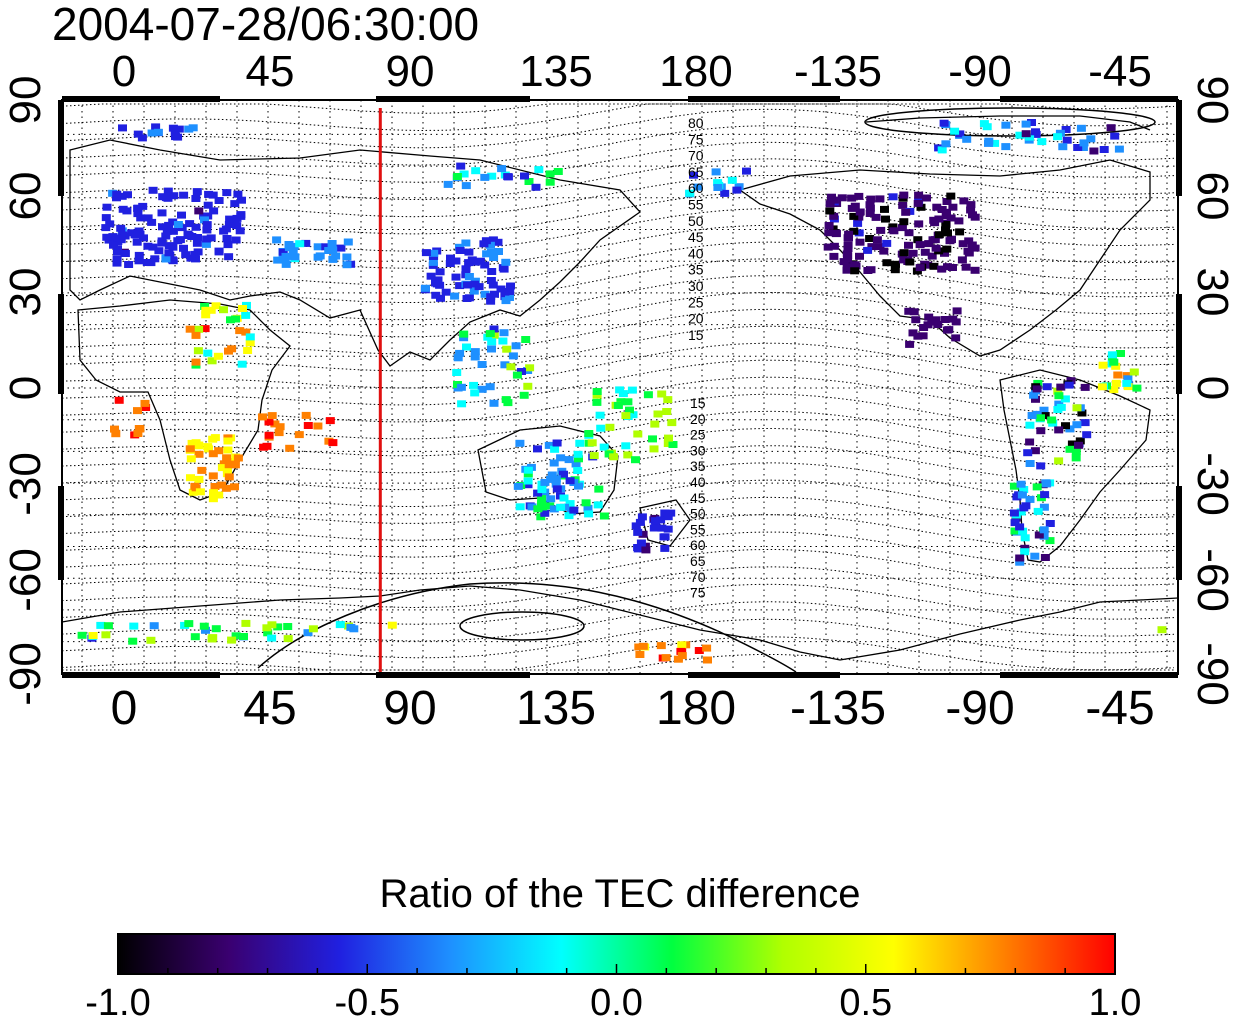  Describe the element at coordinates (367, 1003) in the screenshot. I see `colorbar-tick-label: -0.5` at that location.